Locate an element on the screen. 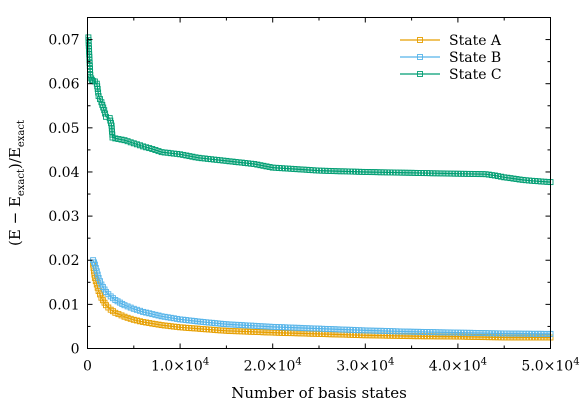  y-tick-label: 0.07 is located at coordinates (63, 41).